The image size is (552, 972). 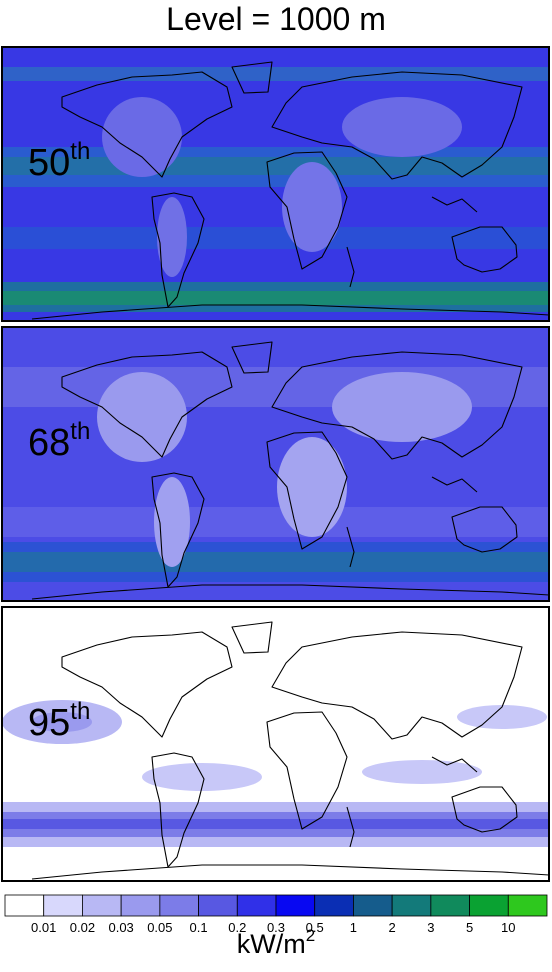 I want to click on unit-exponent: 2, so click(x=310, y=935).